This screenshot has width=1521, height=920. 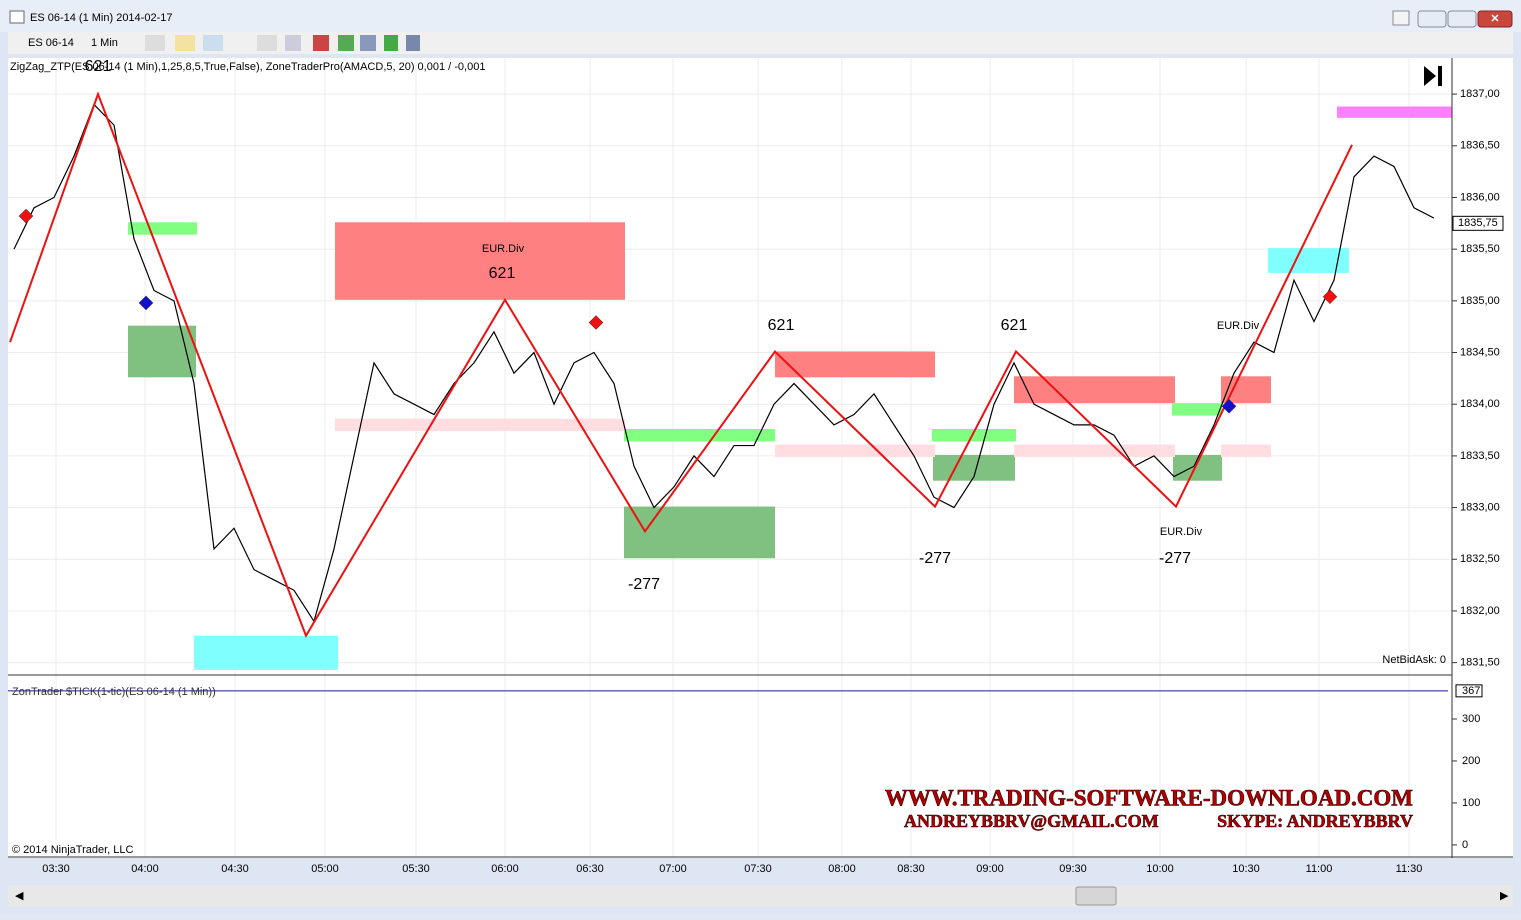 What do you see at coordinates (1471, 803) in the screenshot?
I see `tick-axis-label: 100` at bounding box center [1471, 803].